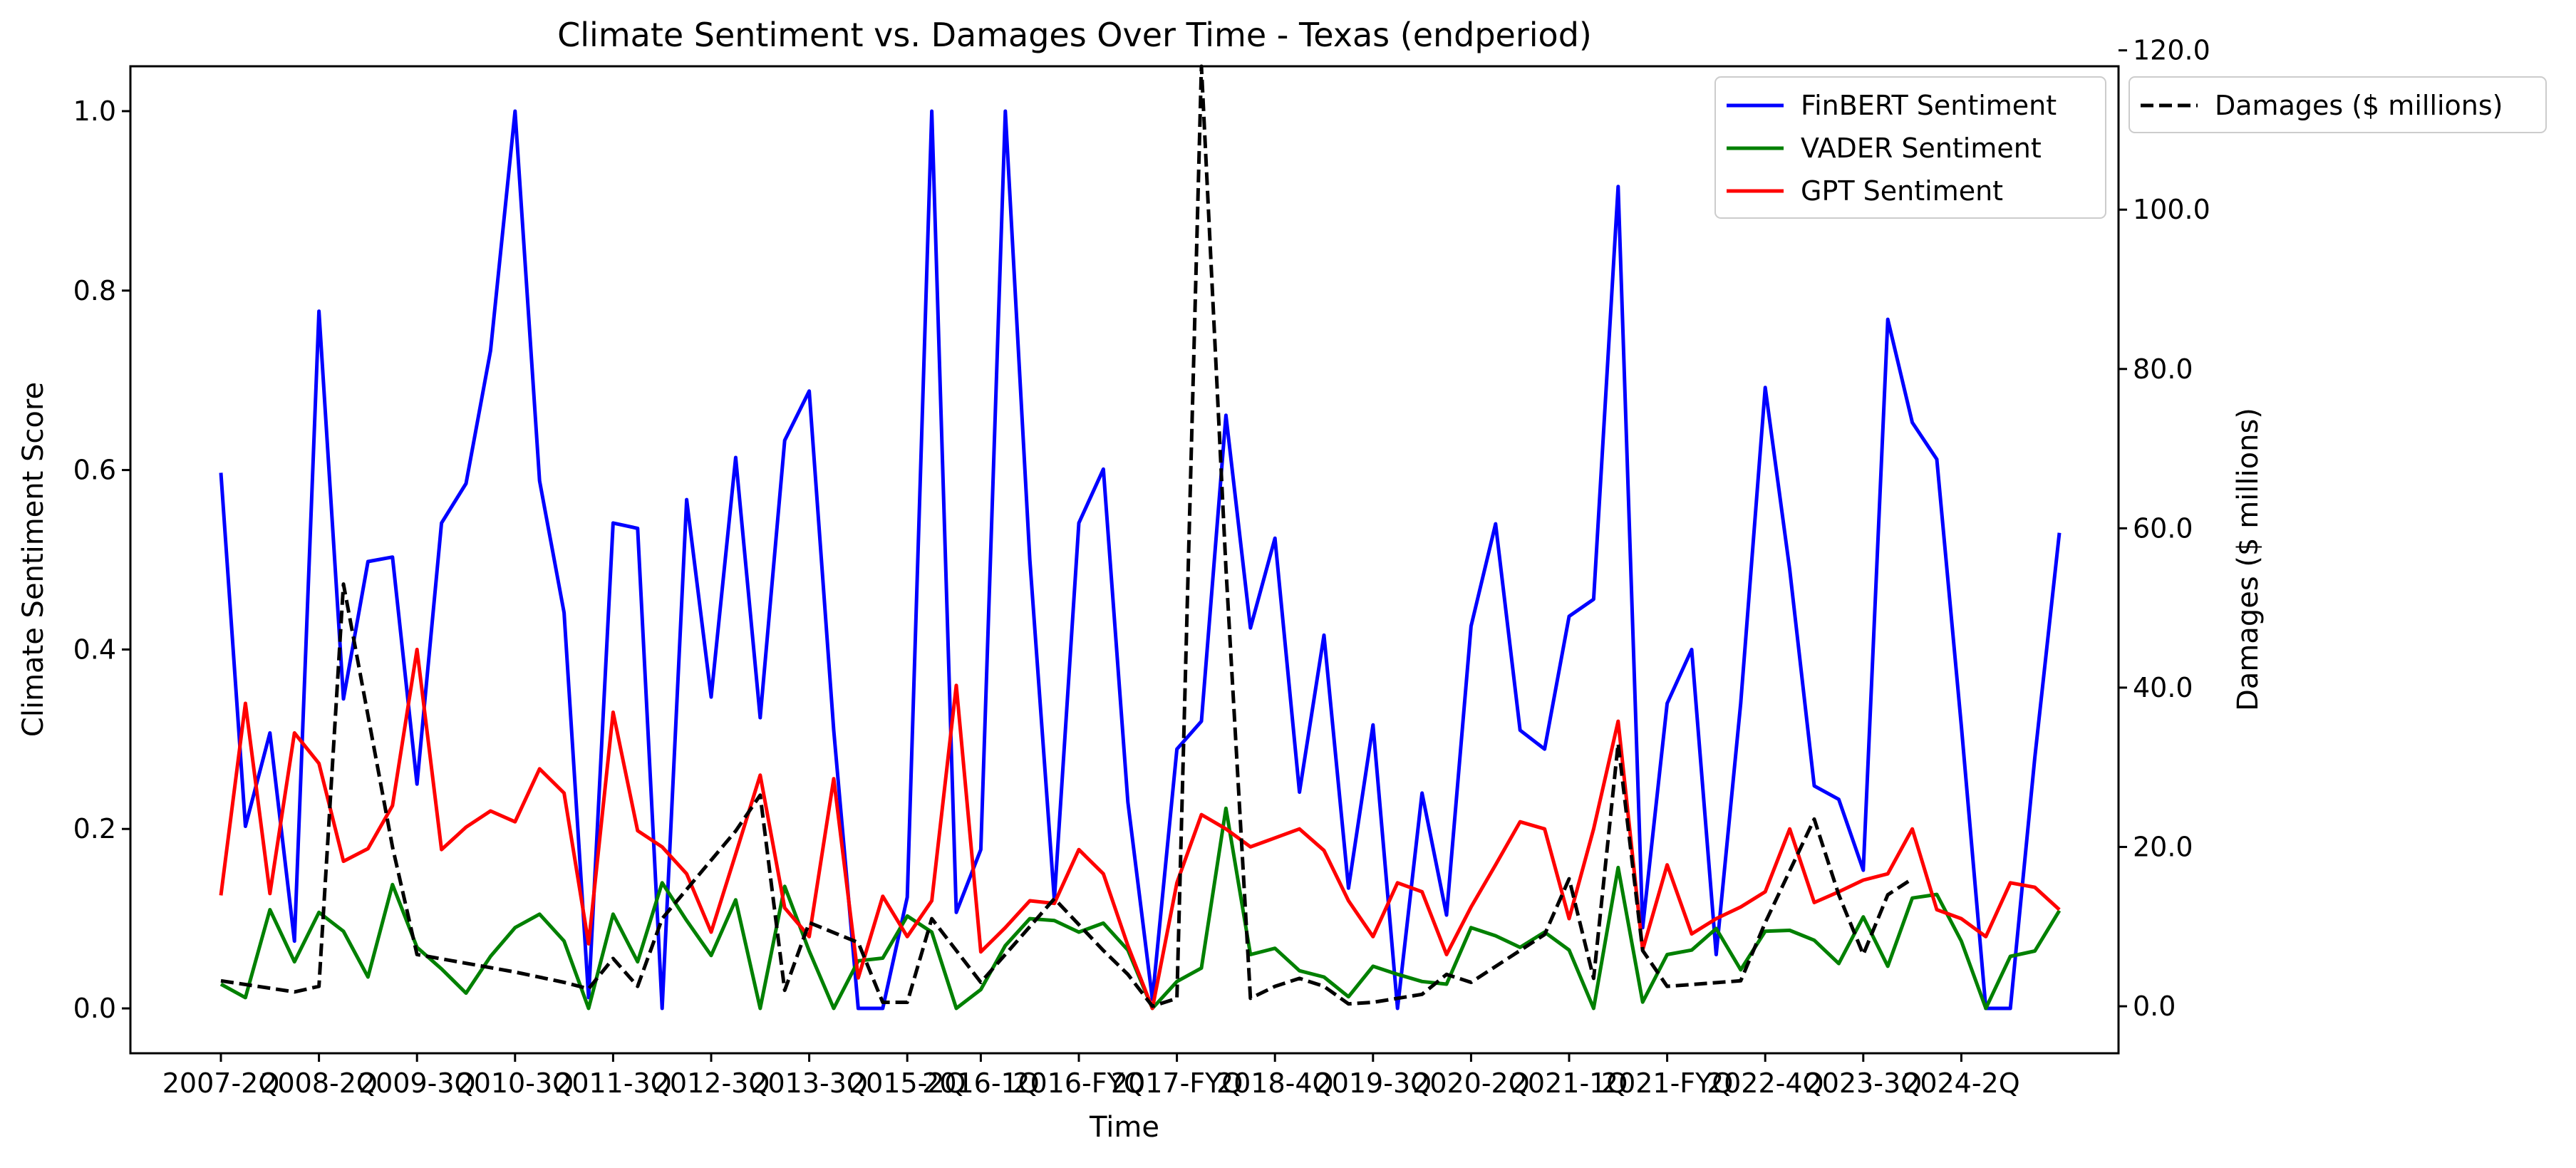 The image size is (2576, 1168). Describe the element at coordinates (221, 1083) in the screenshot. I see `x-tick-label: 2007-2Q` at that location.